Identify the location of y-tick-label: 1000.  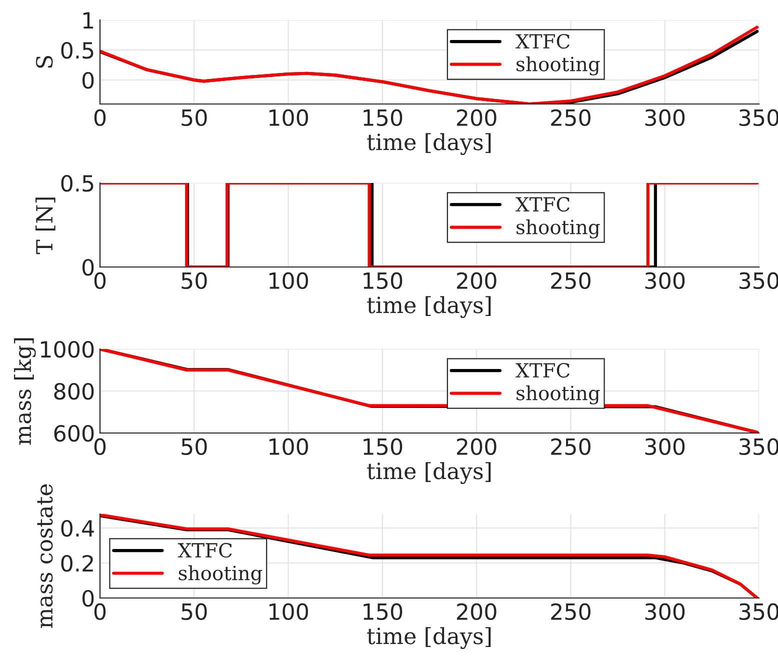
(67, 349).